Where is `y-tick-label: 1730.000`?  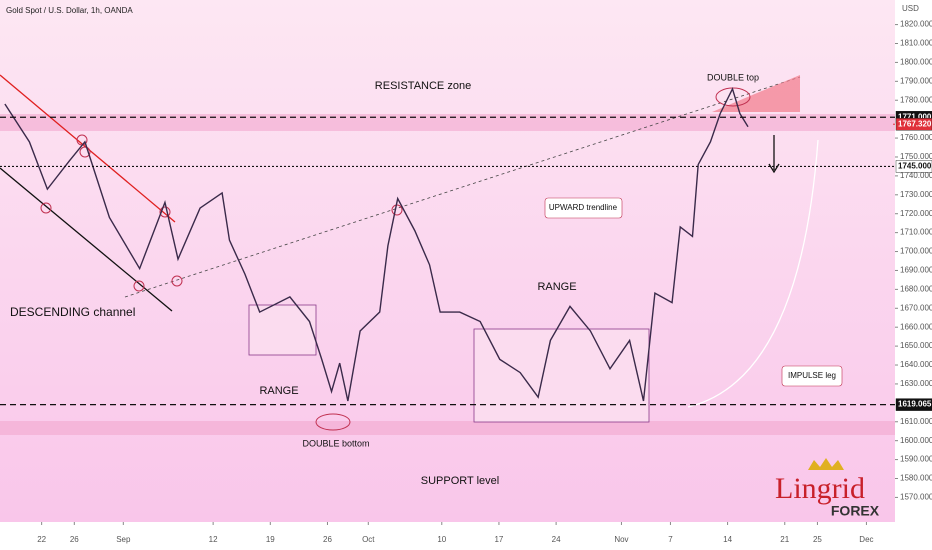
y-tick-label: 1730.000 is located at coordinates (916, 194).